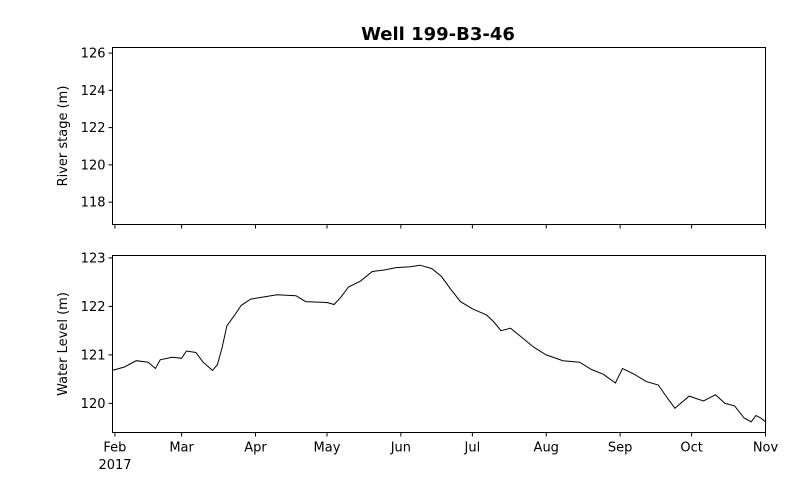 This screenshot has height=500, width=800. I want to click on water-level-y-ticks: 120 121 122 123, so click(97, 331).